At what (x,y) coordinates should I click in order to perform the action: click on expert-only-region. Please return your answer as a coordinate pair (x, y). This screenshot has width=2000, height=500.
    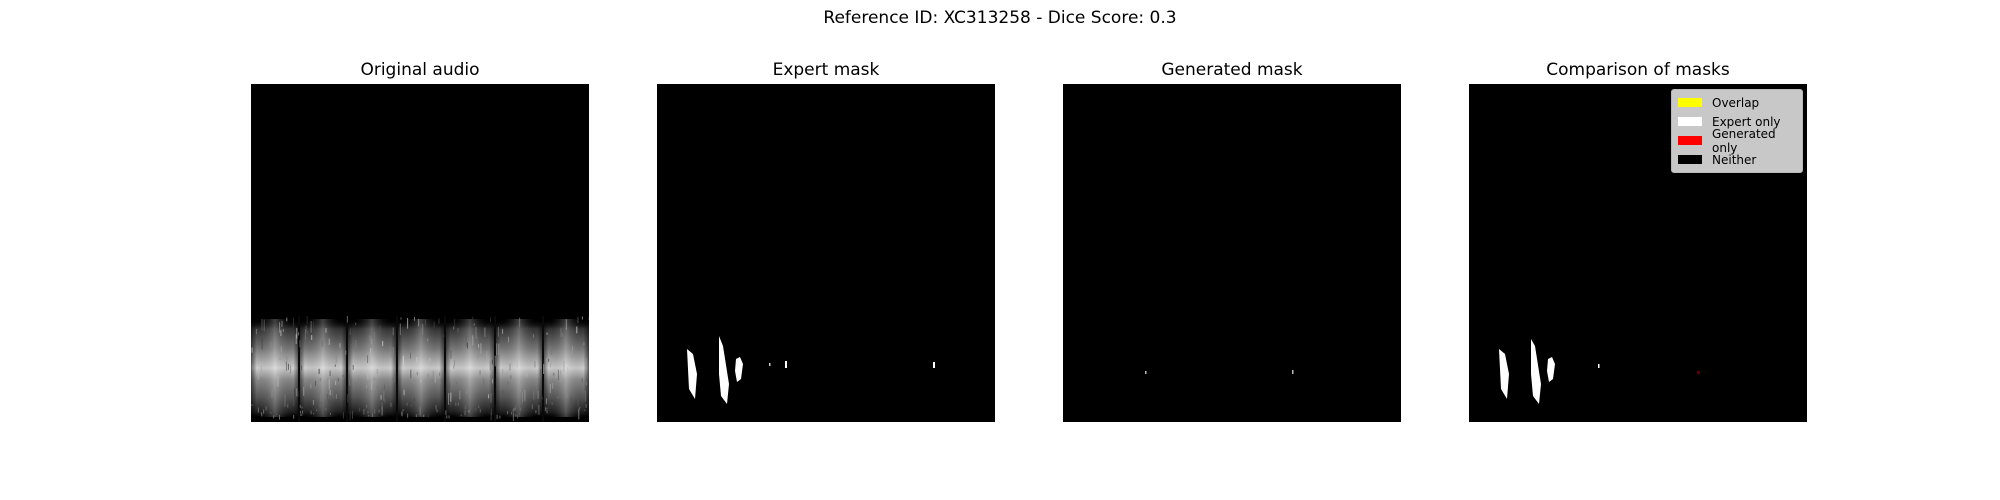
    Looking at the image, I should click on (1551, 369).